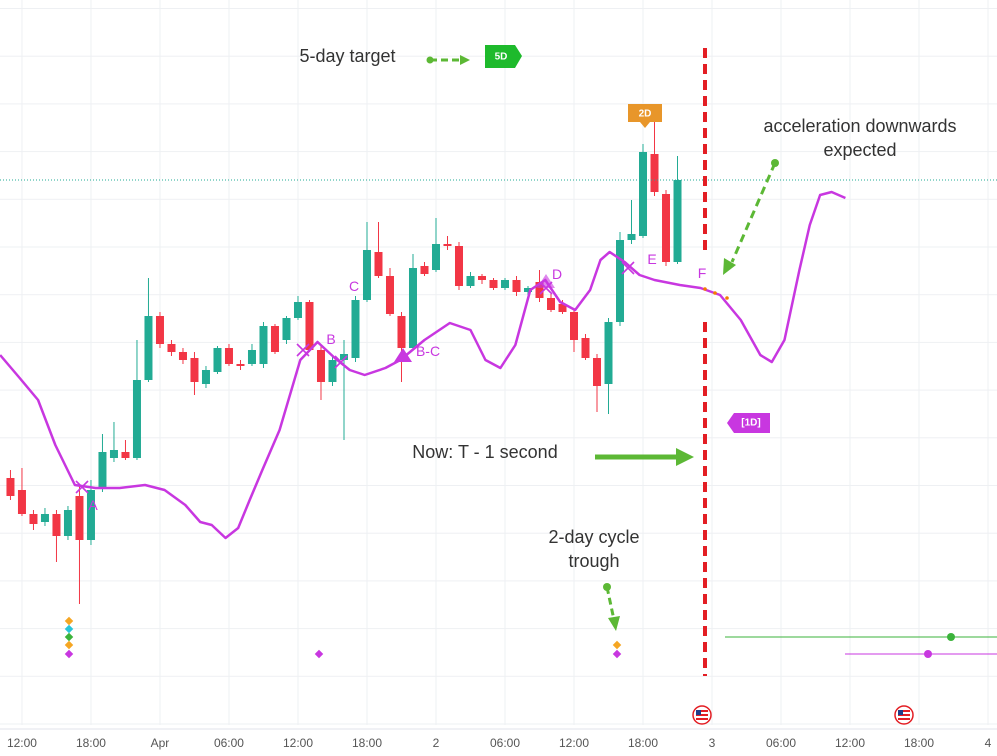 The width and height of the screenshot is (997, 756). What do you see at coordinates (645, 114) in the screenshot?
I see `badge: 2D` at bounding box center [645, 114].